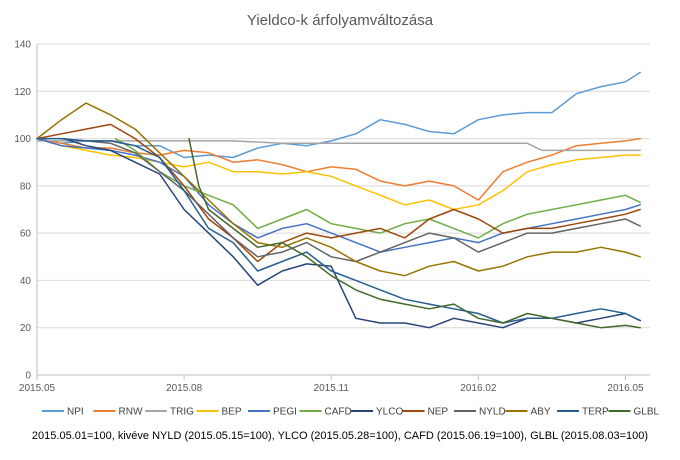 This screenshot has width=680, height=460. What do you see at coordinates (625, 388) in the screenshot?
I see `x-tick-label: 2016.05` at bounding box center [625, 388].